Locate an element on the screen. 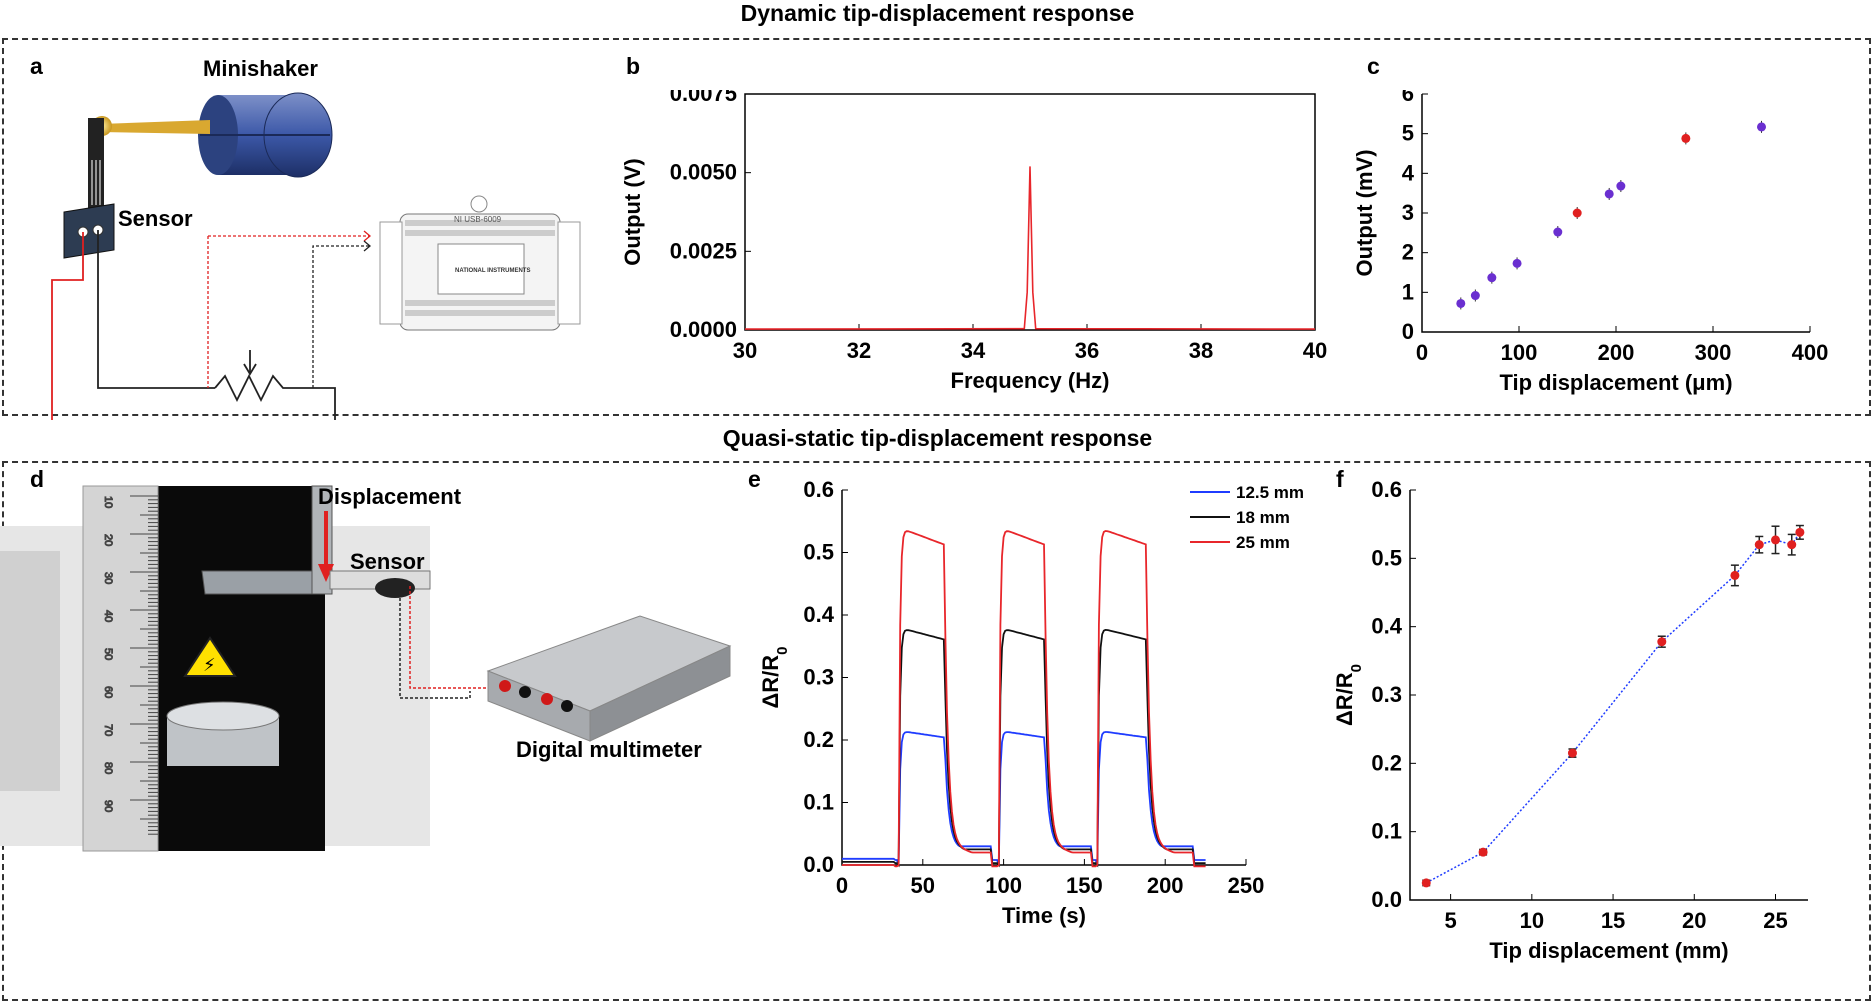  legend-label: 12.5 mm is located at coordinates (1270, 492).